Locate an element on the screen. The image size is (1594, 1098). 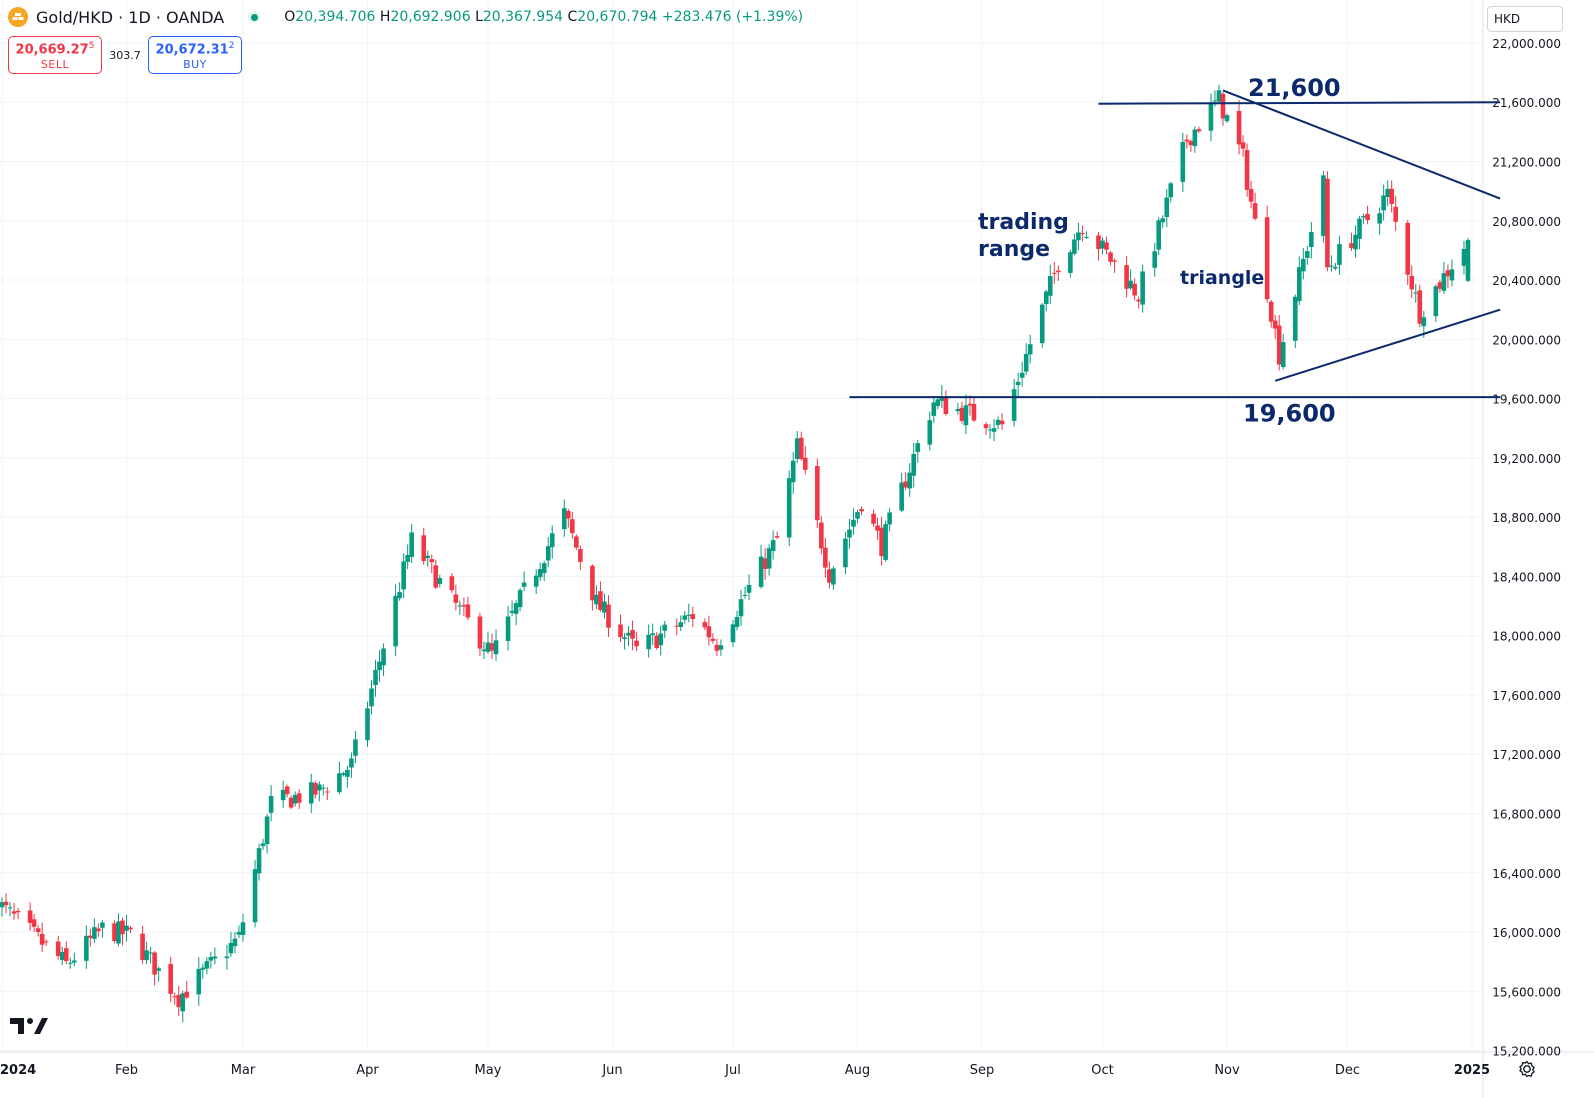
price-tick-label: 19,200.000 is located at coordinates (1526, 459).